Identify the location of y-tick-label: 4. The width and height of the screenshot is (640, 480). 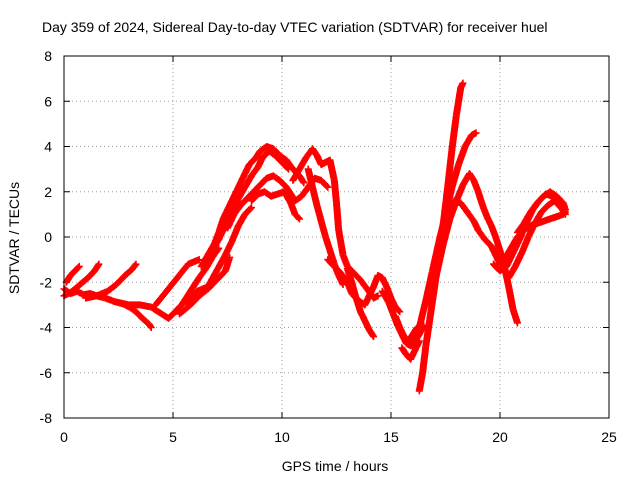
(48, 147).